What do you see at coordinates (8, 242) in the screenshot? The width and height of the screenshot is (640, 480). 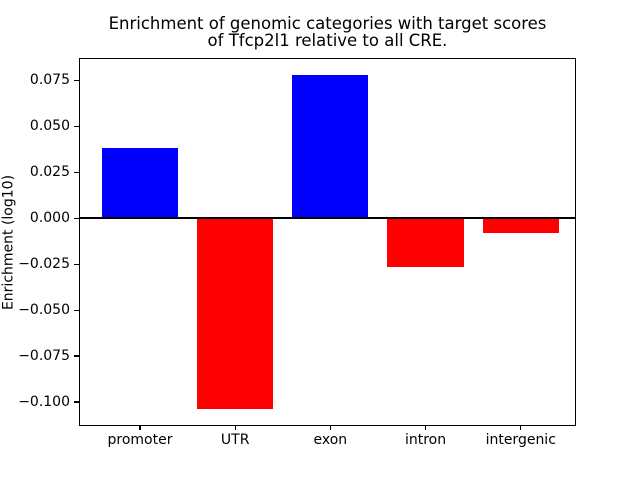 I see `y-axis-label: Enrichment (log10)` at bounding box center [8, 242].